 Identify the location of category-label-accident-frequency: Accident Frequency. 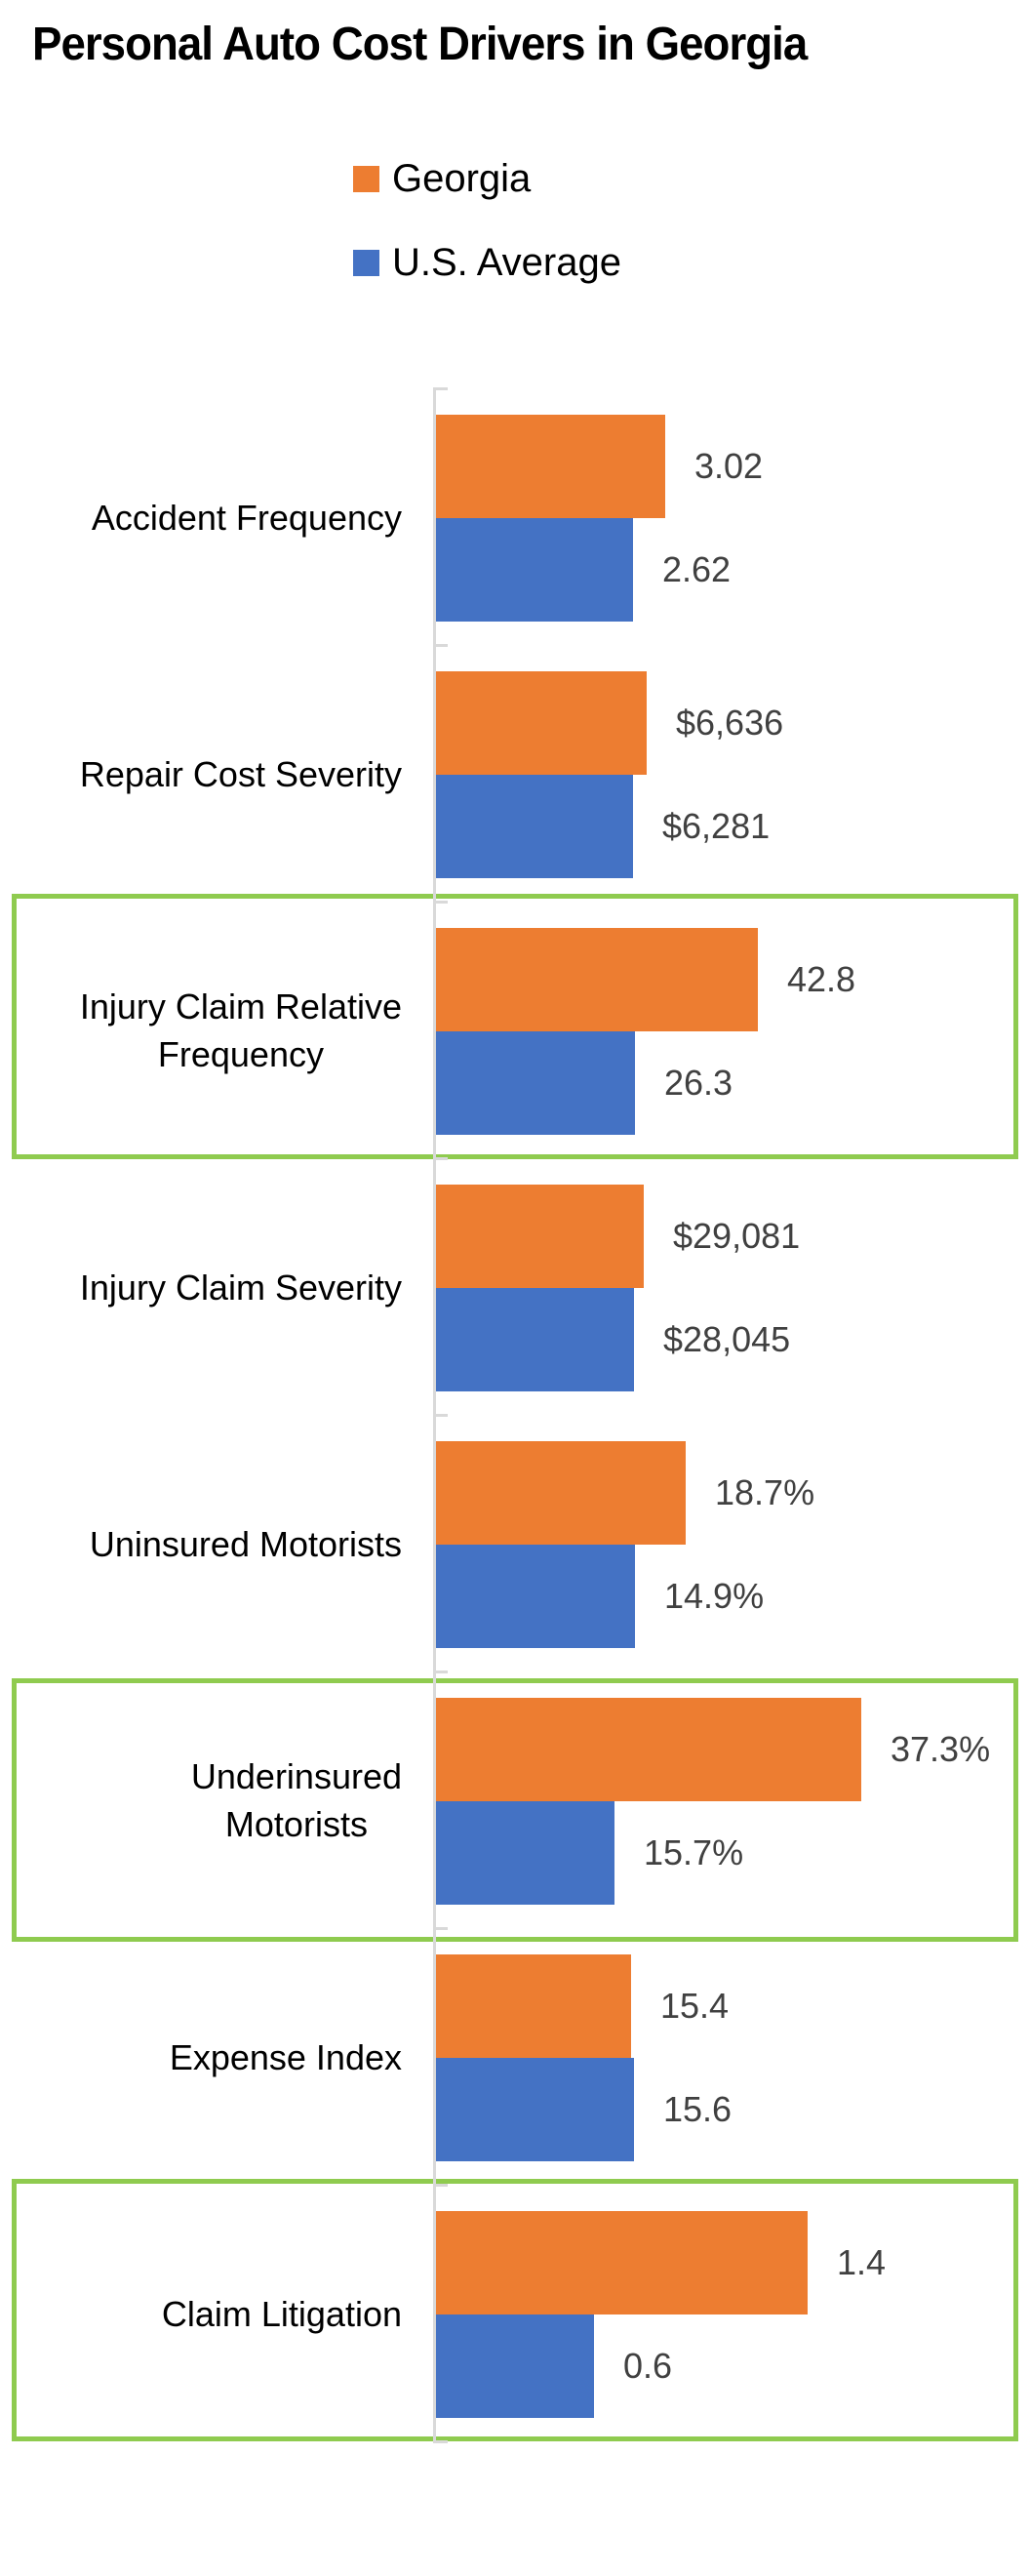
(201, 518).